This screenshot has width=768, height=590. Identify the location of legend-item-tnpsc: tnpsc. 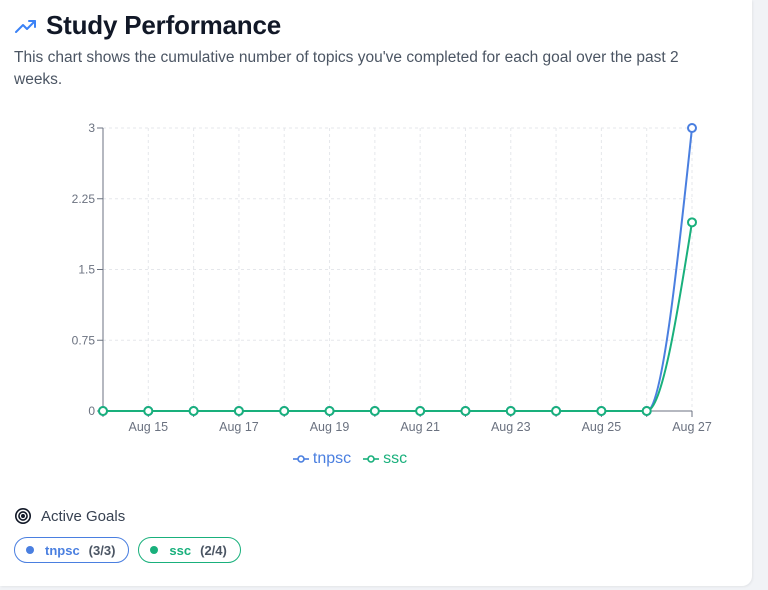
(322, 459).